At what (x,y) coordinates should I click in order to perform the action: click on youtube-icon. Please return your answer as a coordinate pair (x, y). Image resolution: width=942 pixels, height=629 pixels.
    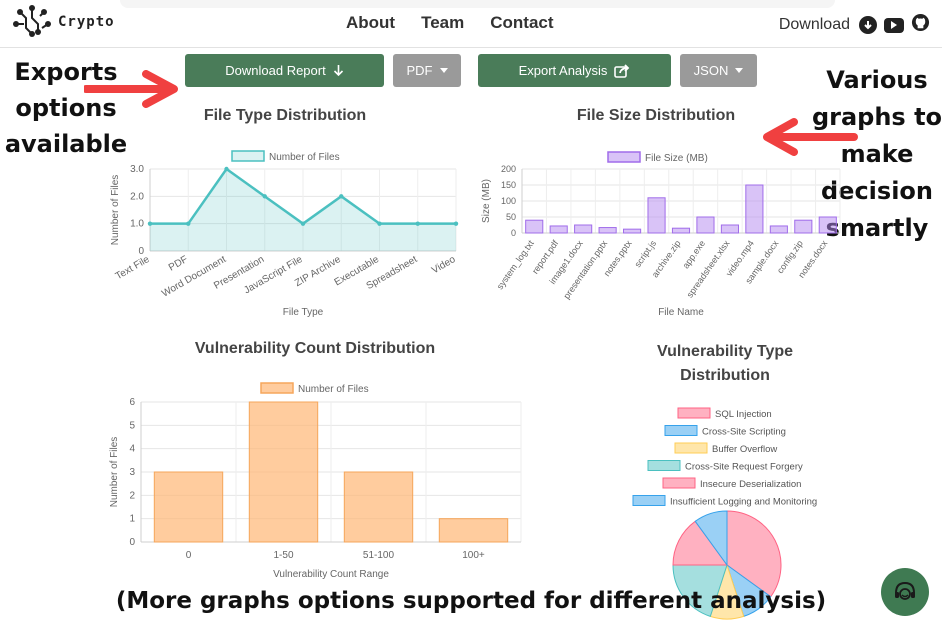
    Looking at the image, I should click on (894, 25).